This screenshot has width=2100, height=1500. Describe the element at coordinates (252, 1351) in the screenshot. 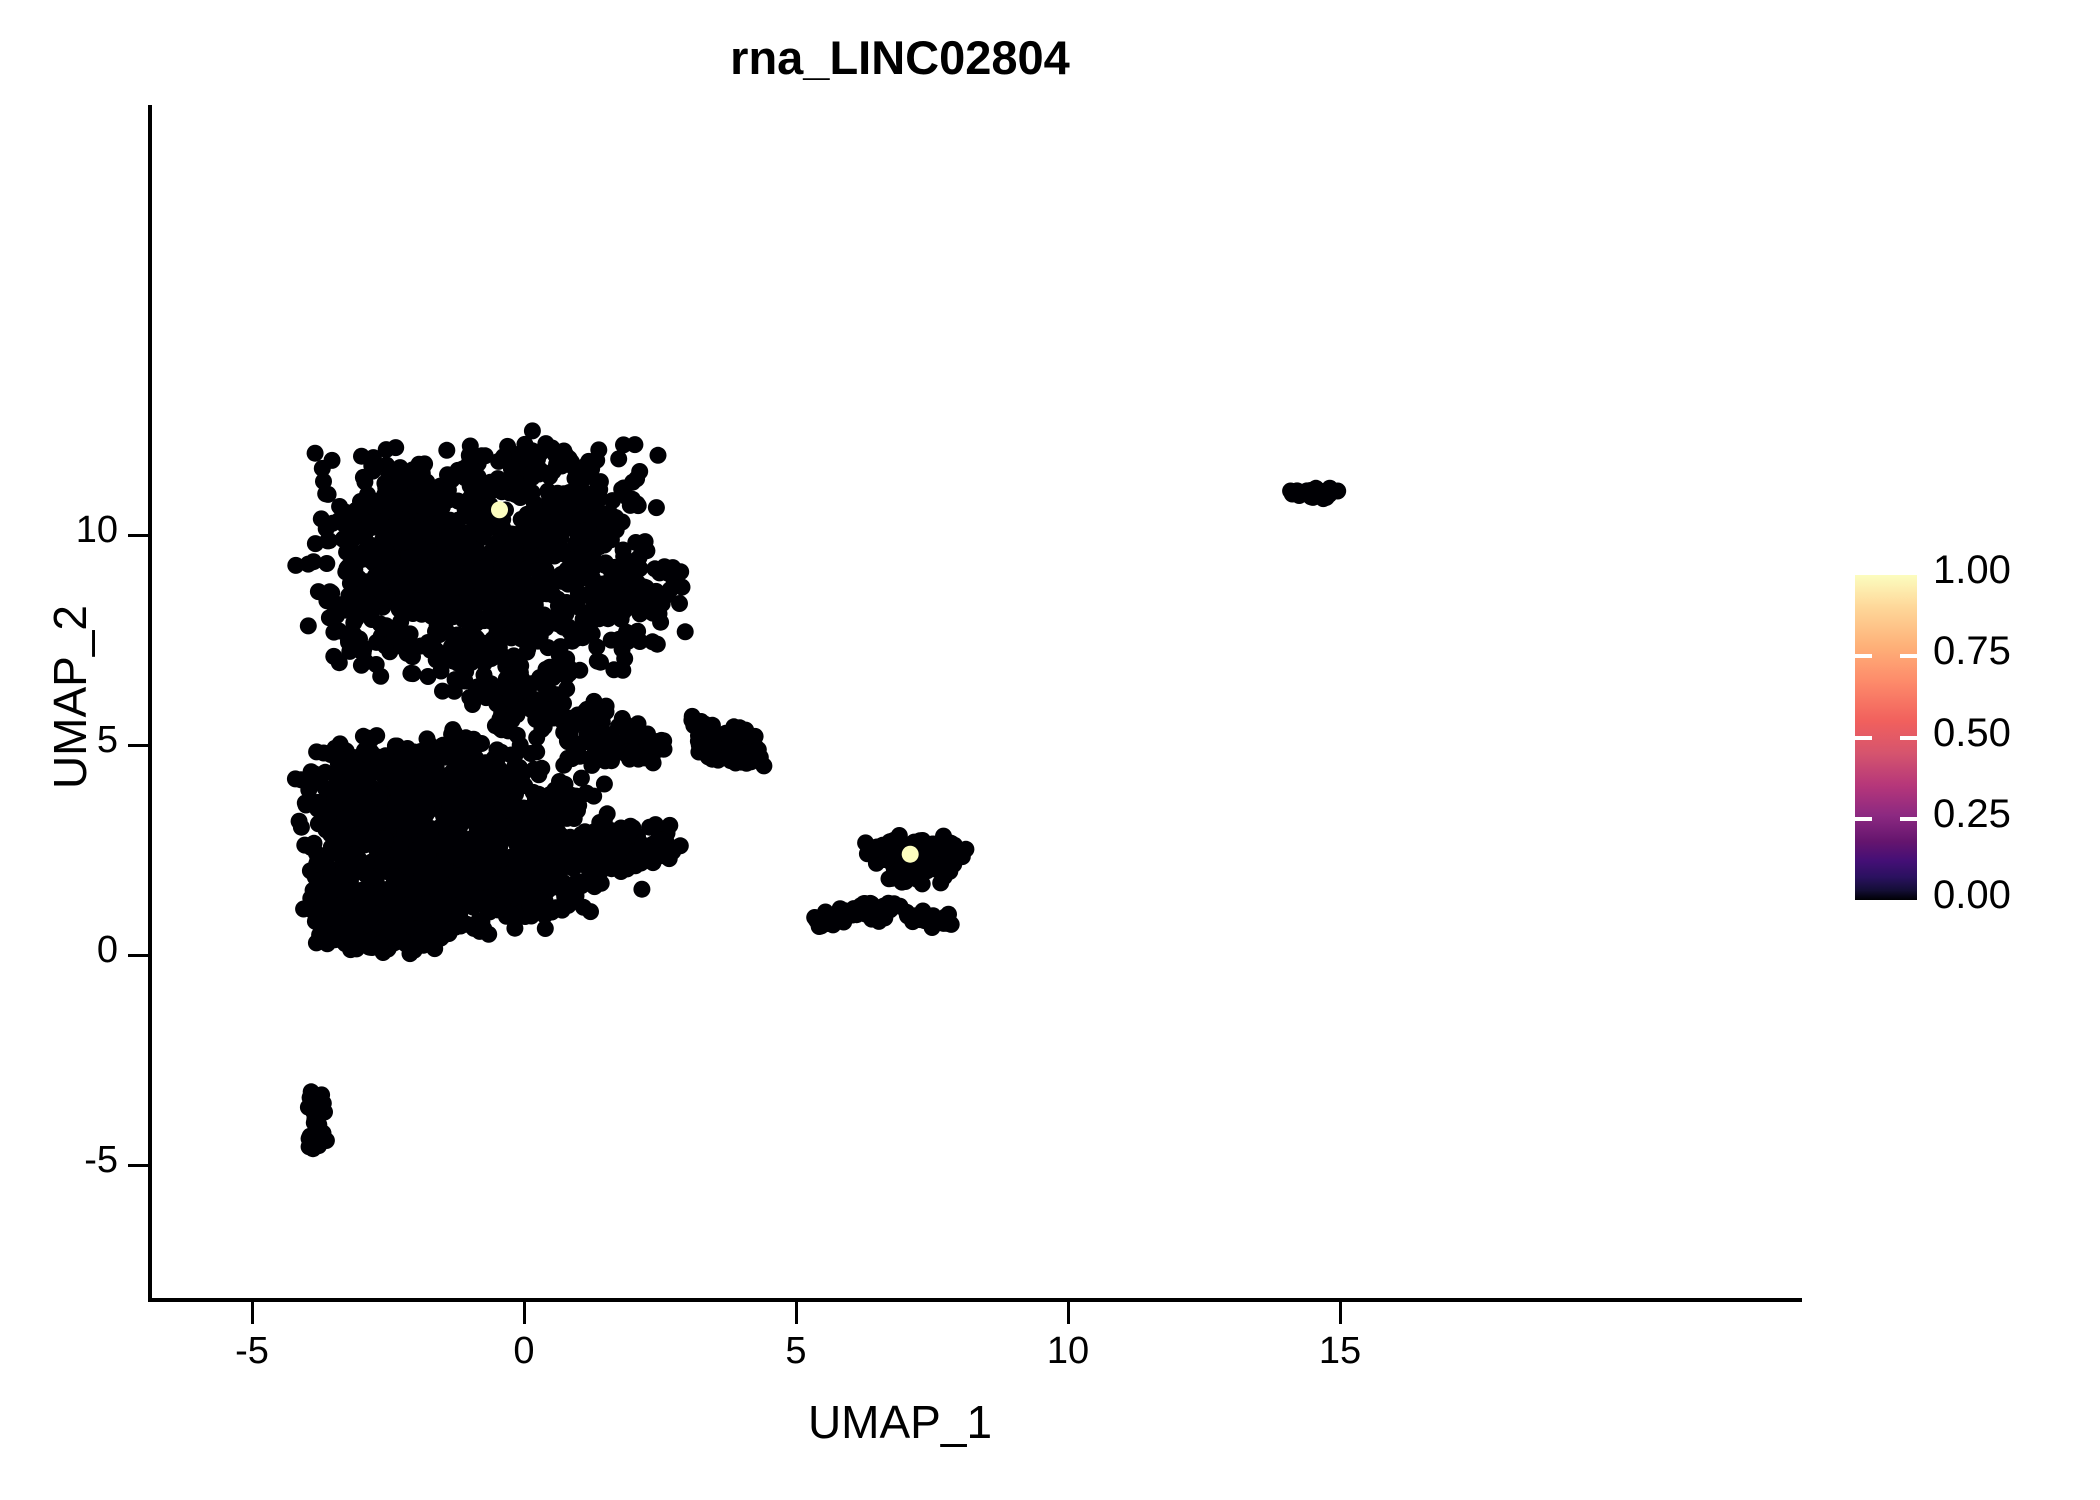

I see `x-tick-label: -5` at that location.